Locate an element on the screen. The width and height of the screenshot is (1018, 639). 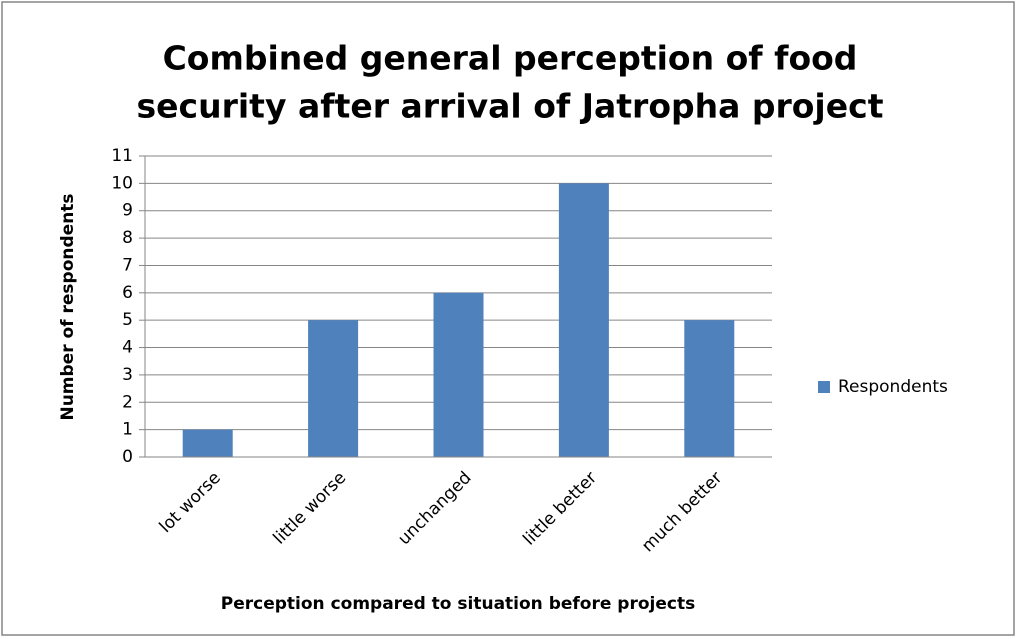
chart-title: Combined general perception of food is located at coordinates (510, 58).